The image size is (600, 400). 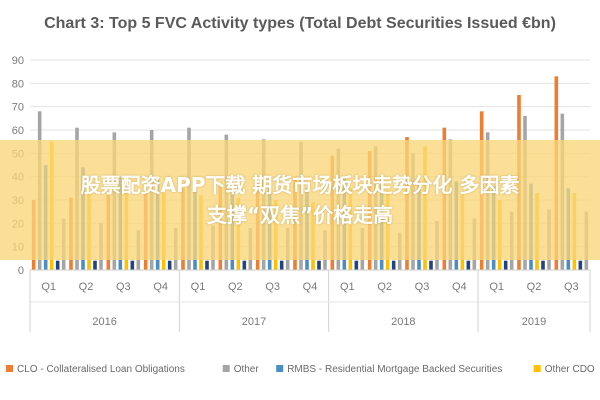 I want to click on legend-label: Other CDO, so click(x=570, y=369).